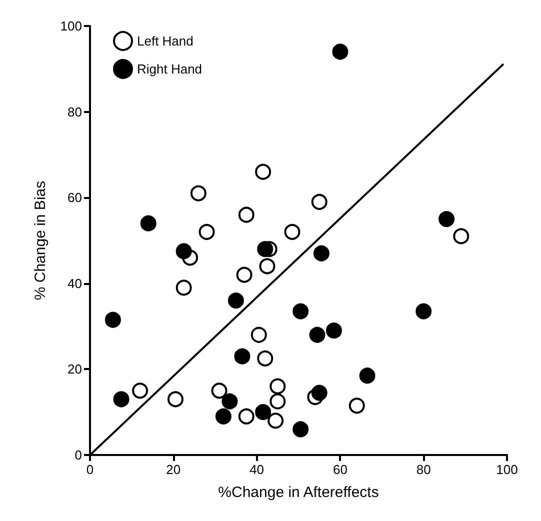 The width and height of the screenshot is (541, 521). I want to click on x-tick-label: 80, so click(423, 469).